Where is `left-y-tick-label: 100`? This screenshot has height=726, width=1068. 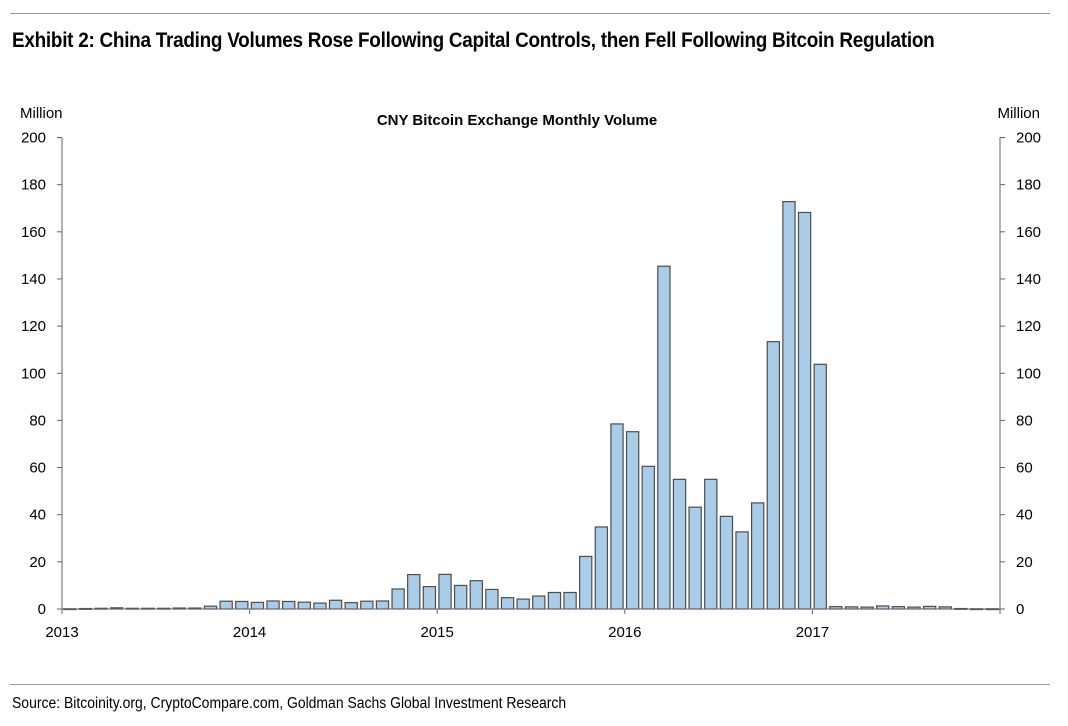
left-y-tick-label: 100 is located at coordinates (33, 373).